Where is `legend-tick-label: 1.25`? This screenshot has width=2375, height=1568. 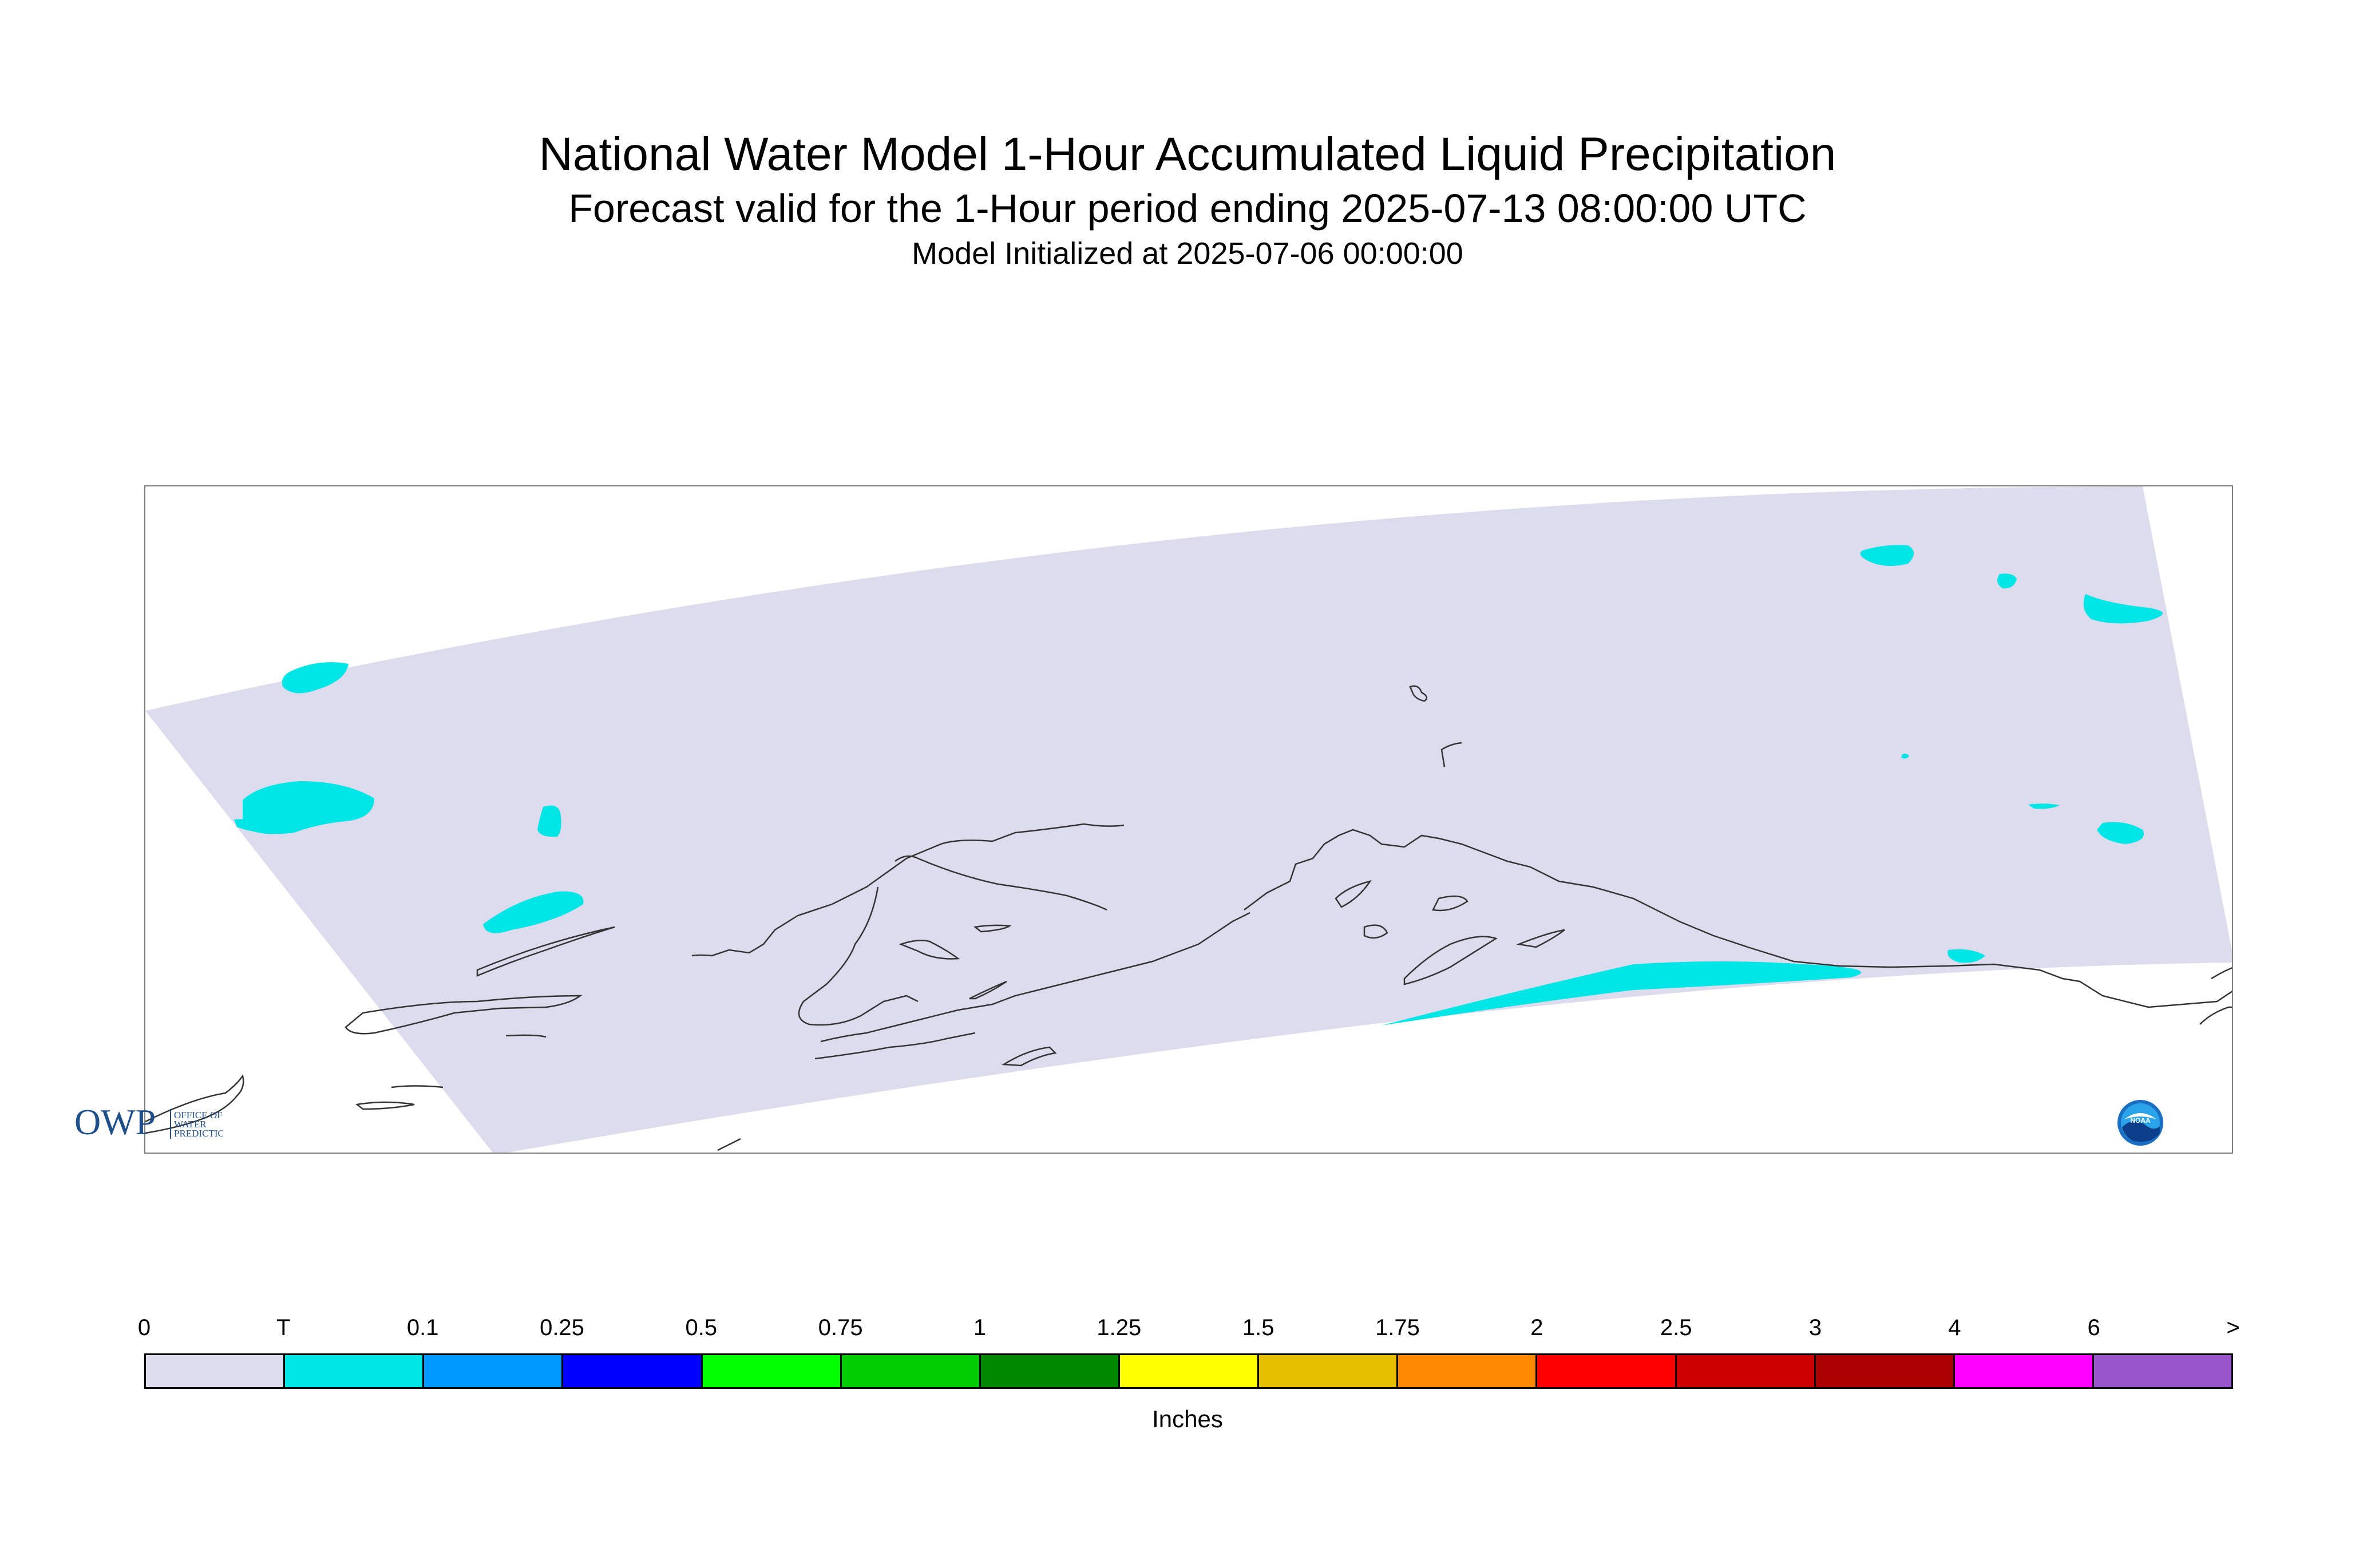 legend-tick-label: 1.25 is located at coordinates (1119, 1327).